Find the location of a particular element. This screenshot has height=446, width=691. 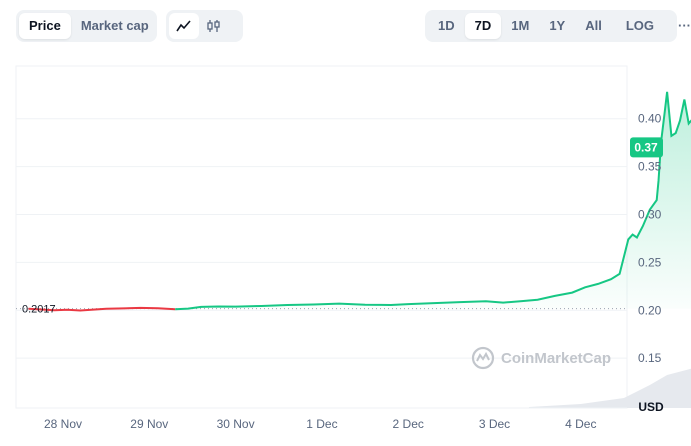

volume-area is located at coordinates (610, 388).